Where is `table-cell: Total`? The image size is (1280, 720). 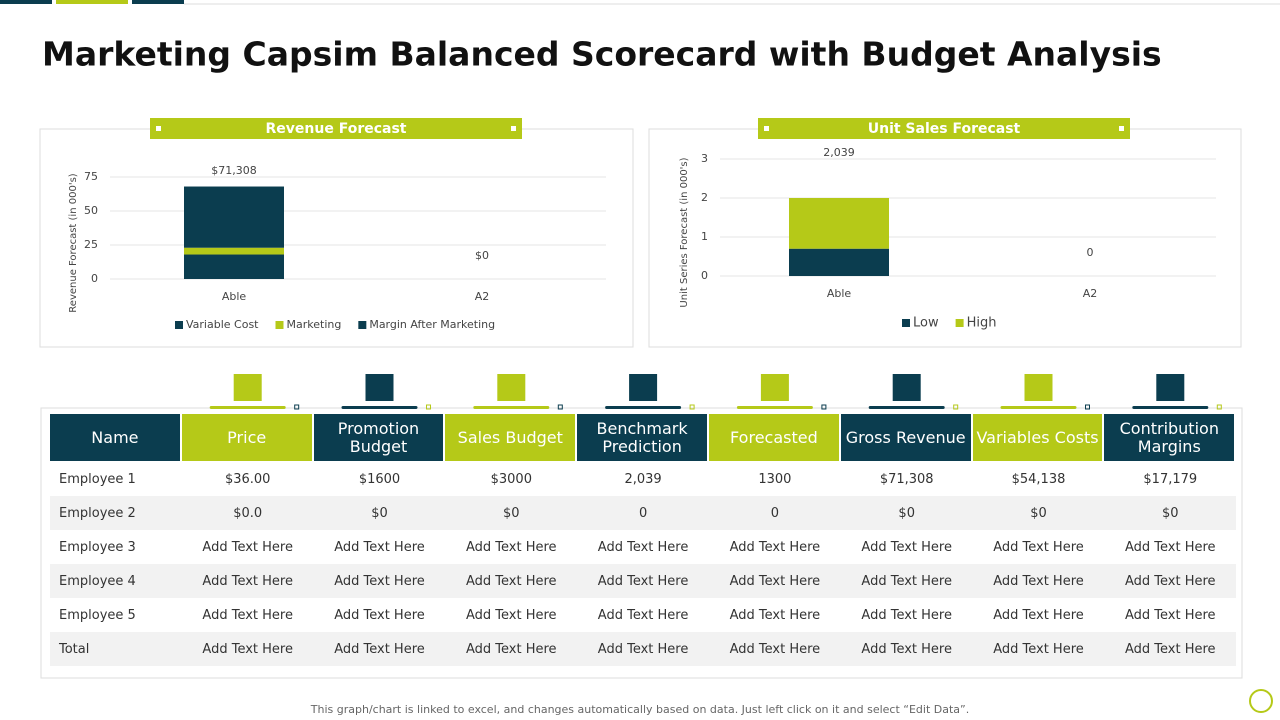
table-cell: Total is located at coordinates (116, 649).